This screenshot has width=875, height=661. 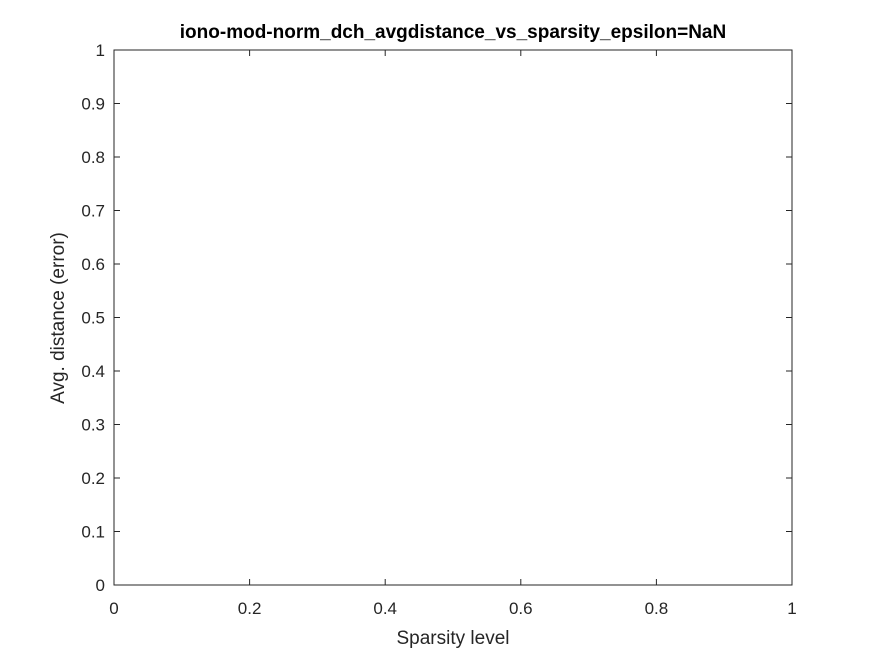 I want to click on x-tick-label: 1, so click(x=791, y=608).